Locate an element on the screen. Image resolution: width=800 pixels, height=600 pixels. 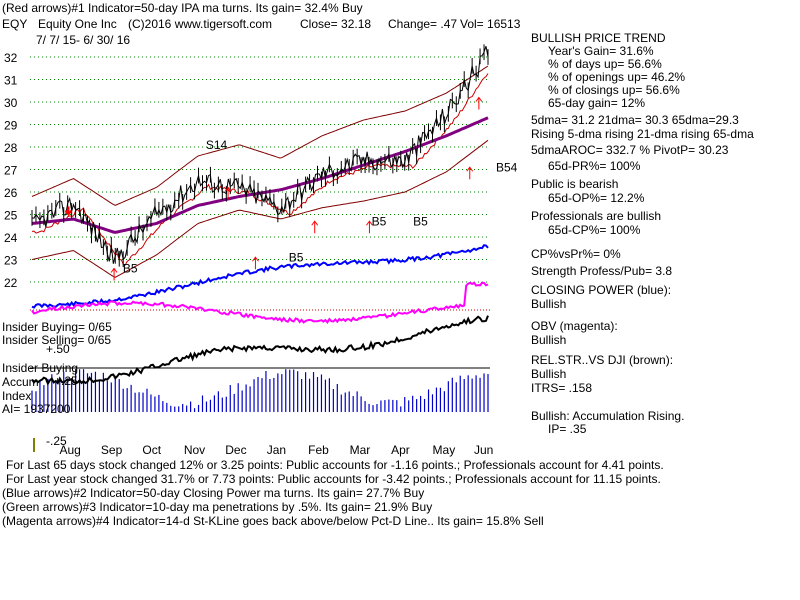
relstr-title: REL.STR..VS DJI (brown): is located at coordinates (602, 360).